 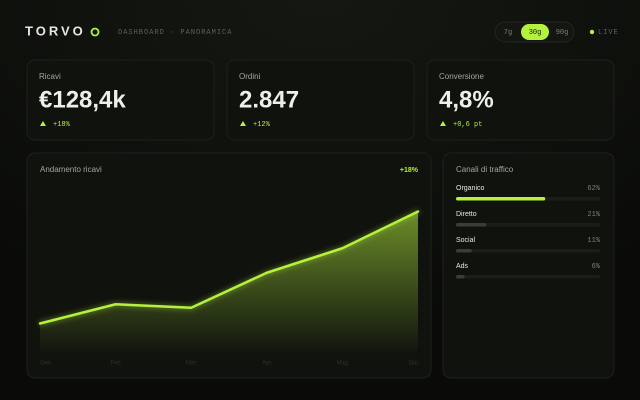 What do you see at coordinates (50, 76) in the screenshot?
I see `kpi-label: Ricavi` at bounding box center [50, 76].